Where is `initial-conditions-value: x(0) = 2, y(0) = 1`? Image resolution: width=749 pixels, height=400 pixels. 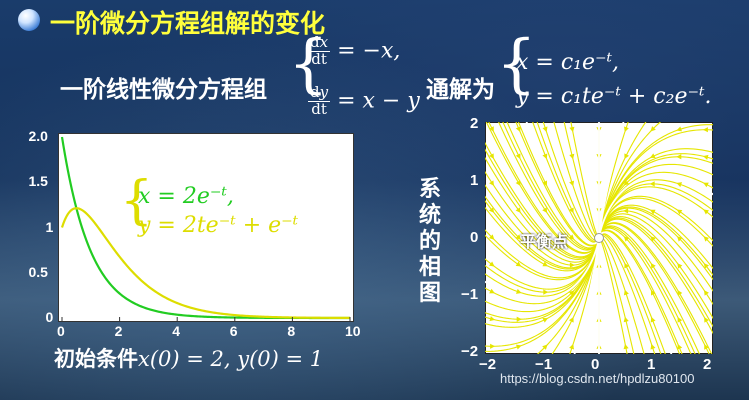 initial-conditions-value: x(0) = 2, y(0) = 1 is located at coordinates (231, 359).